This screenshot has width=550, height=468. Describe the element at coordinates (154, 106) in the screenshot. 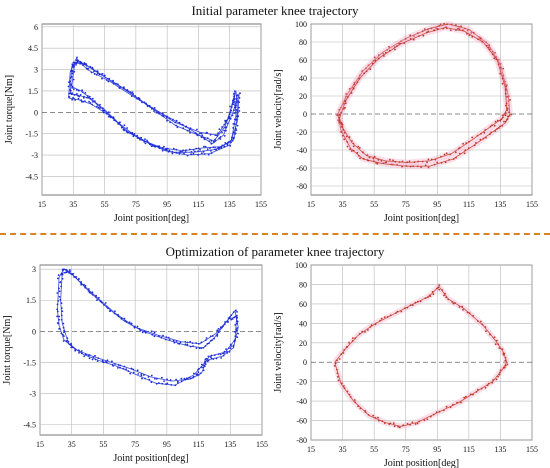

I see `series-group` at that location.